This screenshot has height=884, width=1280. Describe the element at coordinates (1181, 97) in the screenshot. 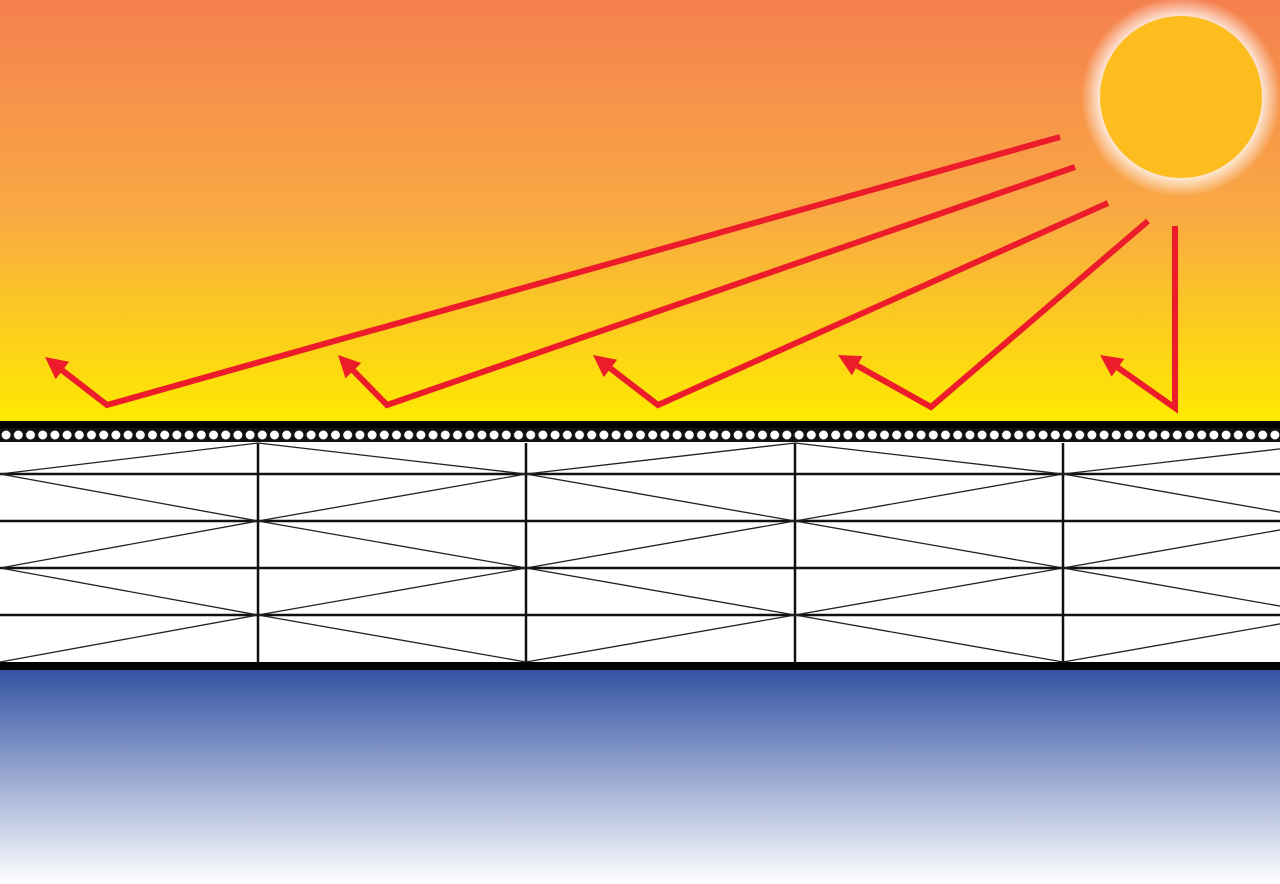

I see `sun-icon` at that location.